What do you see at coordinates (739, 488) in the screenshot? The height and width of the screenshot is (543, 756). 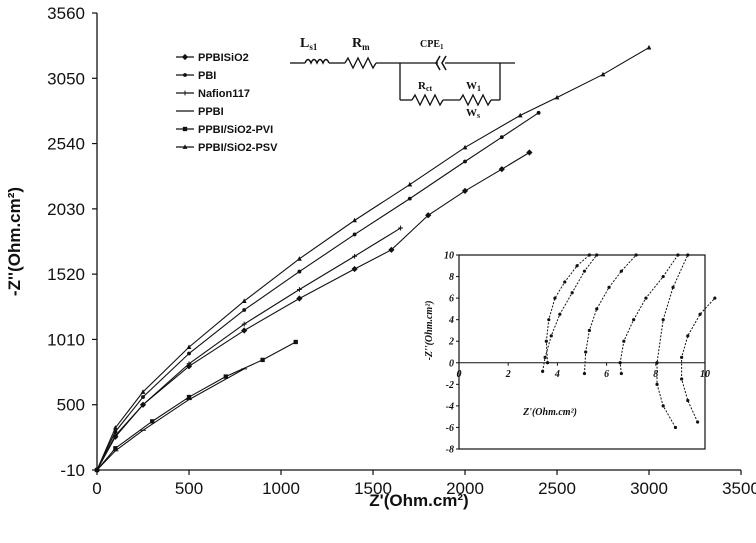 I see `x-tick-label: 3500` at bounding box center [739, 488].